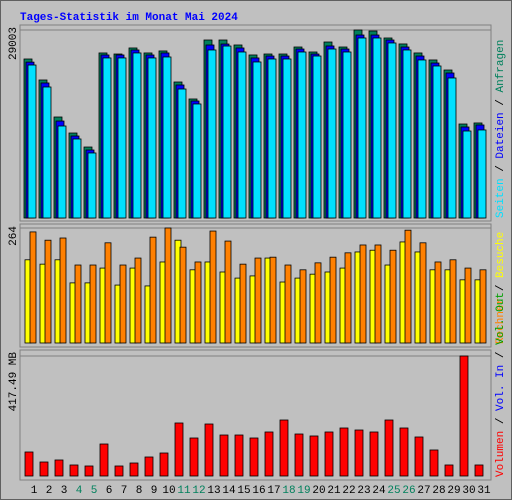 The width and height of the screenshot is (512, 500). What do you see at coordinates (303, 491) in the screenshot?
I see `x-tick-label: 19` at bounding box center [303, 491].